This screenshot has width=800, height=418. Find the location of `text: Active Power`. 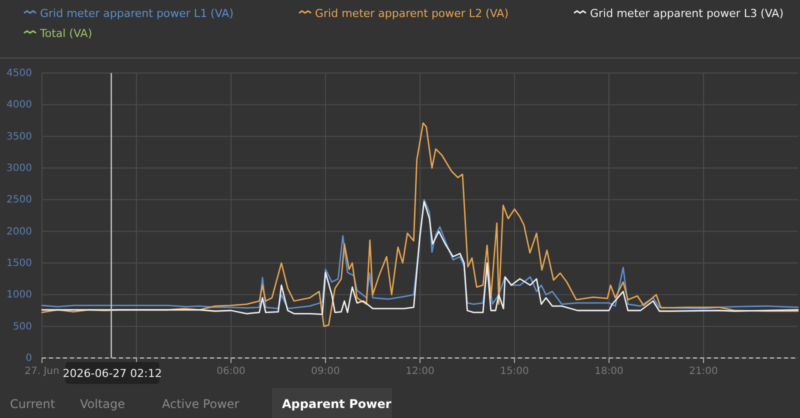

text: Active Power is located at coordinates (201, 404).